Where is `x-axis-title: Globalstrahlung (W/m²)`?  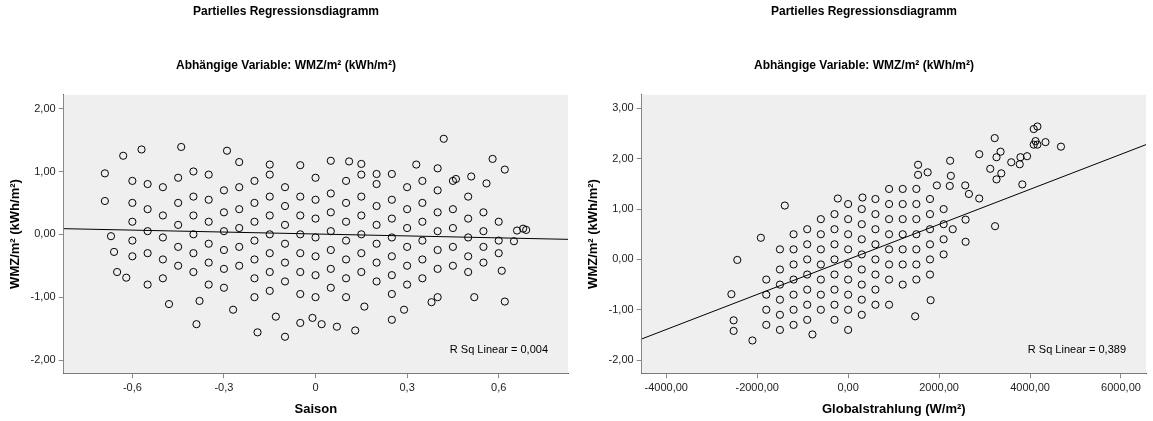
x-axis-title: Globalstrahlung (W/m²) is located at coordinates (893, 408).